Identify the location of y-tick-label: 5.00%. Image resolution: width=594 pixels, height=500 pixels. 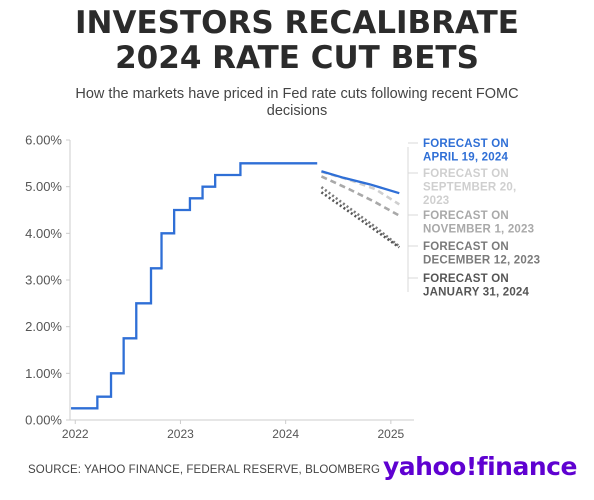
(43, 186).